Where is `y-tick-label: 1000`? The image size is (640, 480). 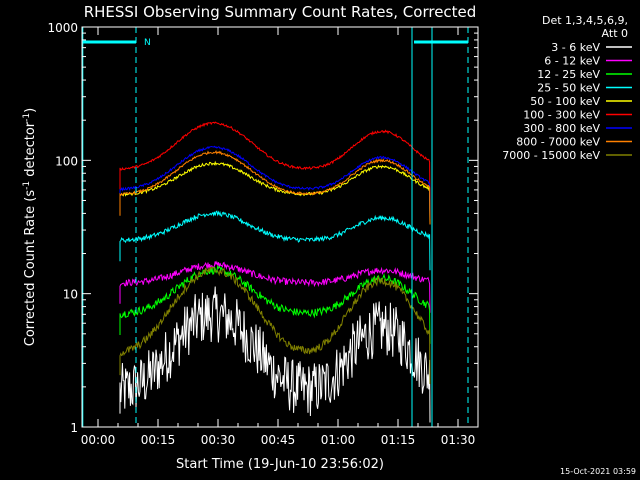 y-tick-label: 1000 is located at coordinates (62, 28).